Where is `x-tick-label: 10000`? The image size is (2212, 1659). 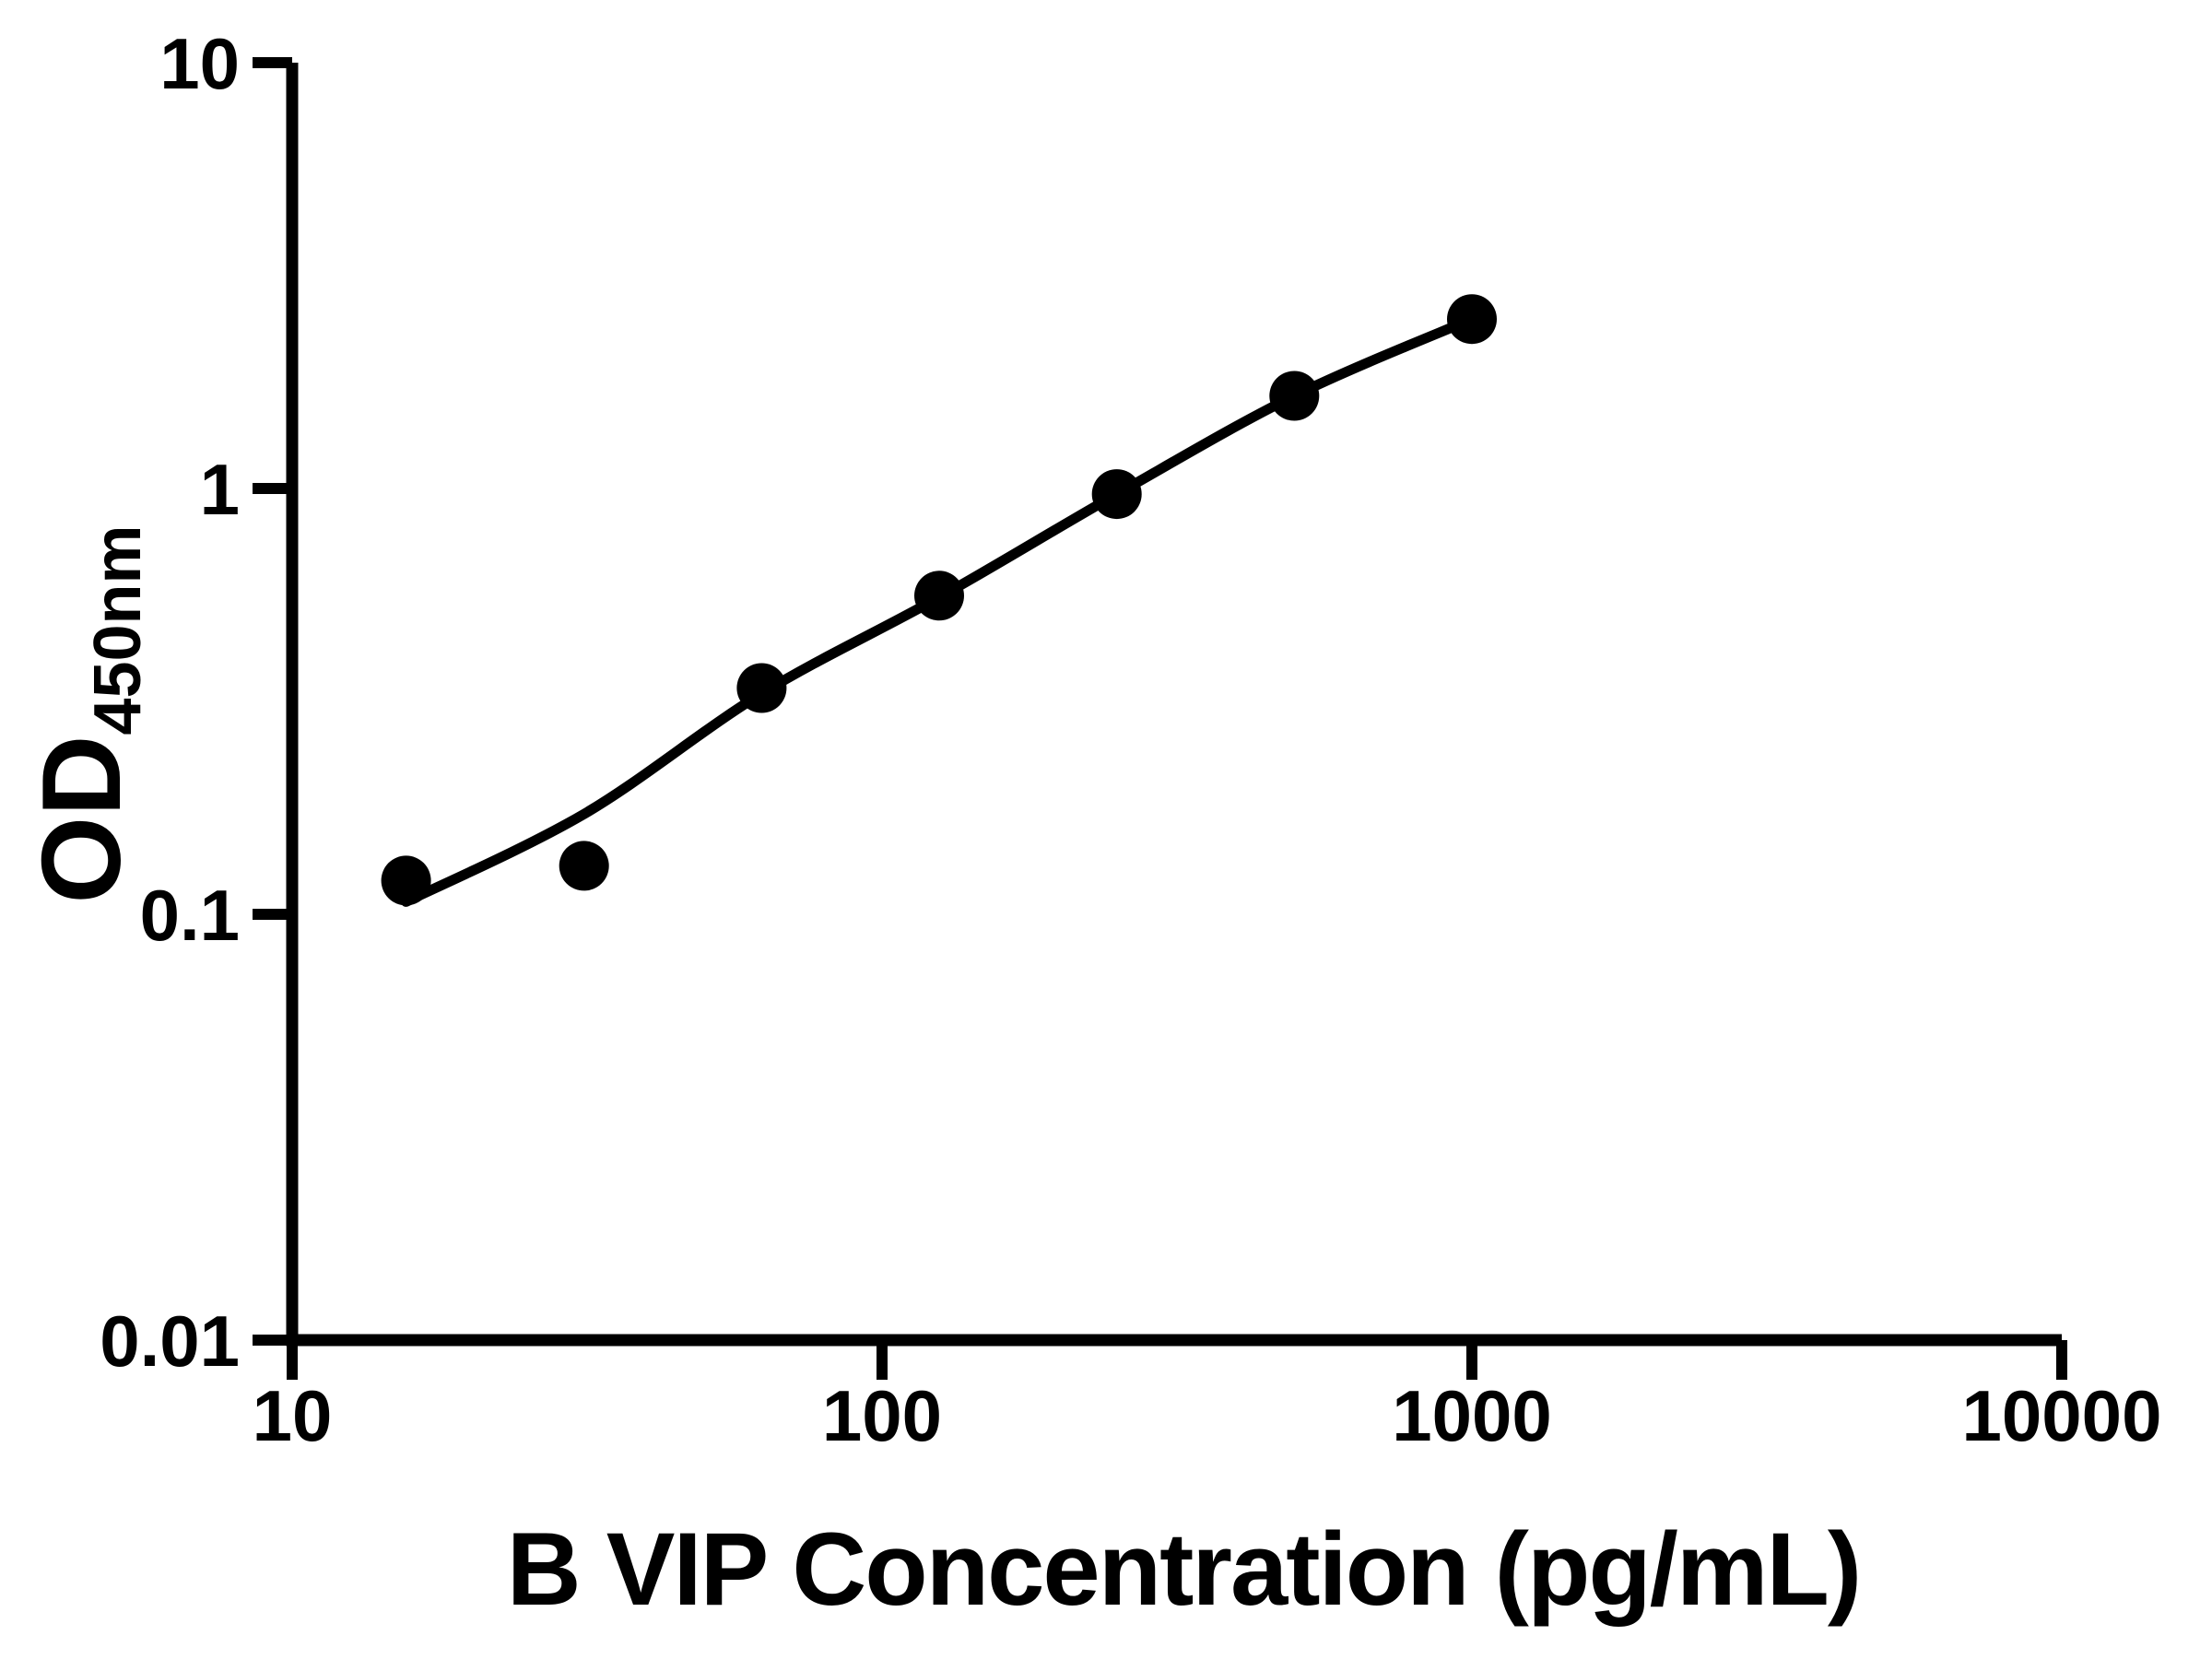 x-tick-label: 10000 is located at coordinates (2062, 1415).